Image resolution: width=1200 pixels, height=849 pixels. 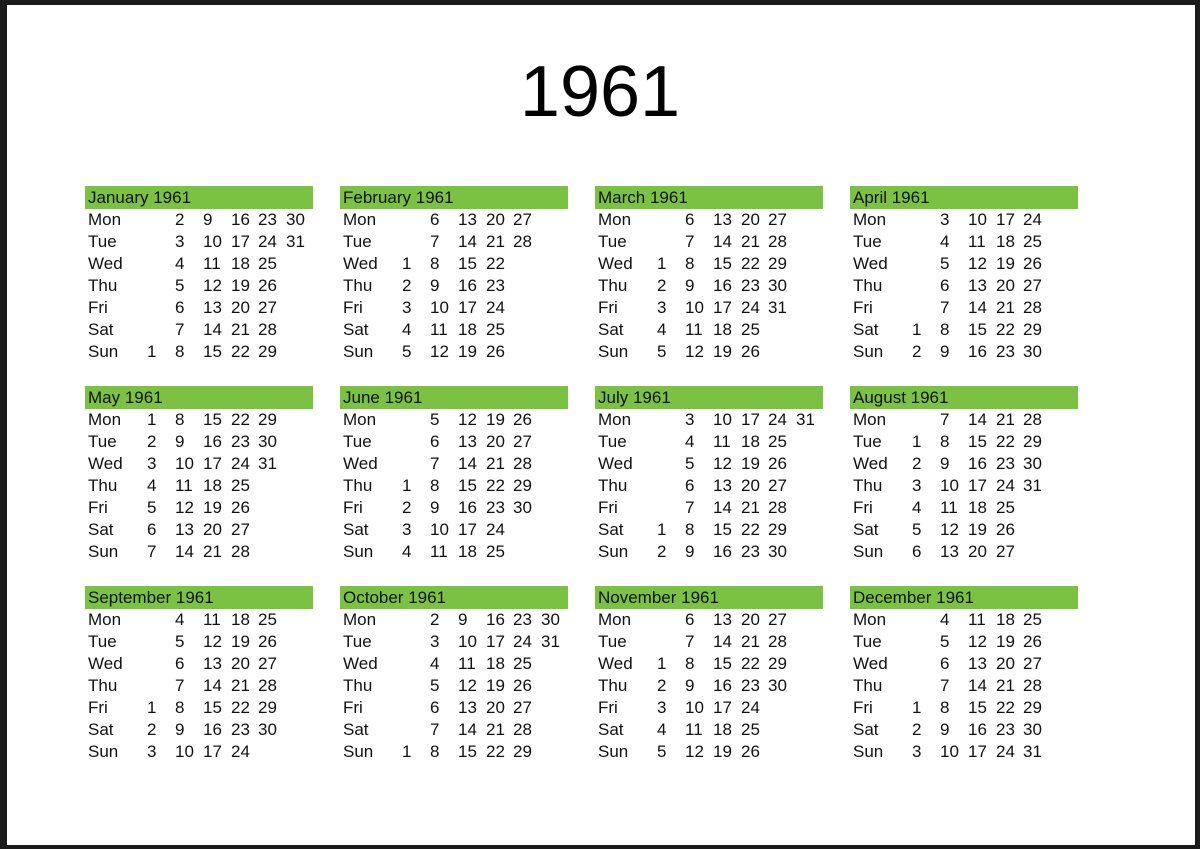 I want to click on weekday-row: Wed 4 11 18 25, so click(x=199, y=264).